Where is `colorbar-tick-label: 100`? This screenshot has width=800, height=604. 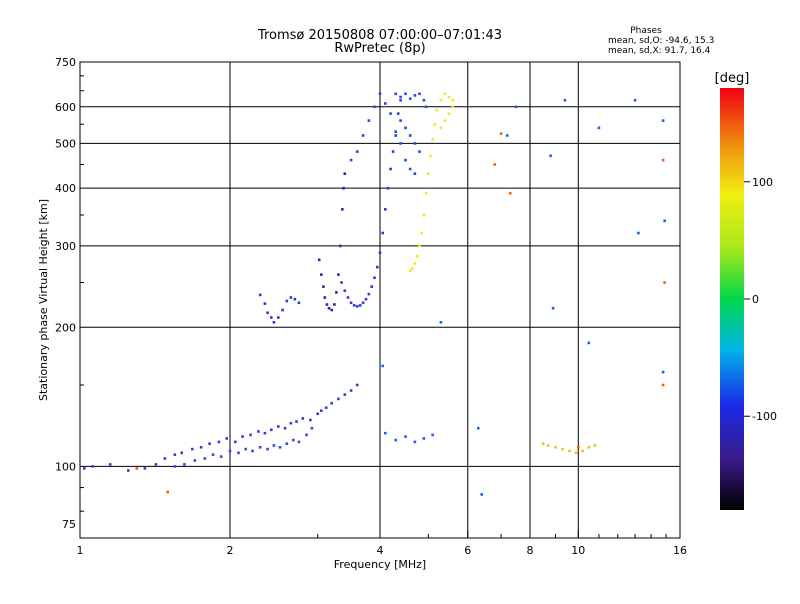
colorbar-tick-label: 100 is located at coordinates (762, 182).